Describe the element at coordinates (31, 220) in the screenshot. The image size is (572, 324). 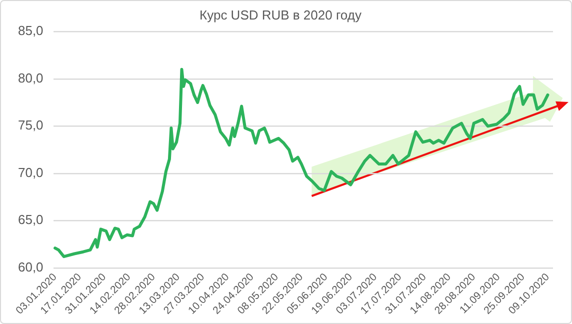
I see `y-tick-label: 65,0` at that location.